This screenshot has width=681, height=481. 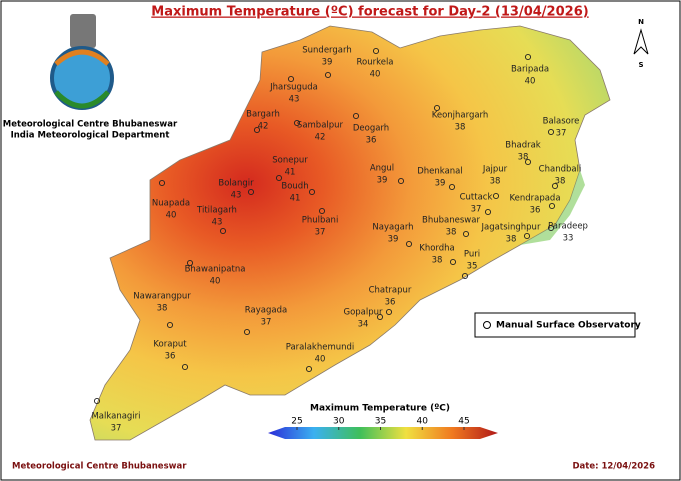 I want to click on station-name: Chatrapur, so click(x=390, y=291).